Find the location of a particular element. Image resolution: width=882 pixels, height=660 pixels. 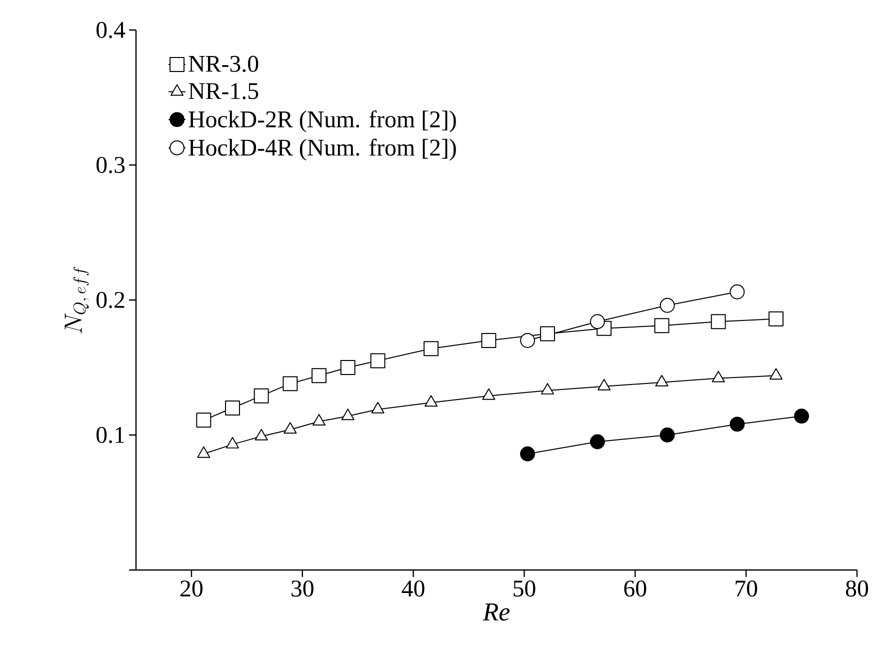

y-axis-title: $N_{Q,\,eff}$ is located at coordinates (76, 300).